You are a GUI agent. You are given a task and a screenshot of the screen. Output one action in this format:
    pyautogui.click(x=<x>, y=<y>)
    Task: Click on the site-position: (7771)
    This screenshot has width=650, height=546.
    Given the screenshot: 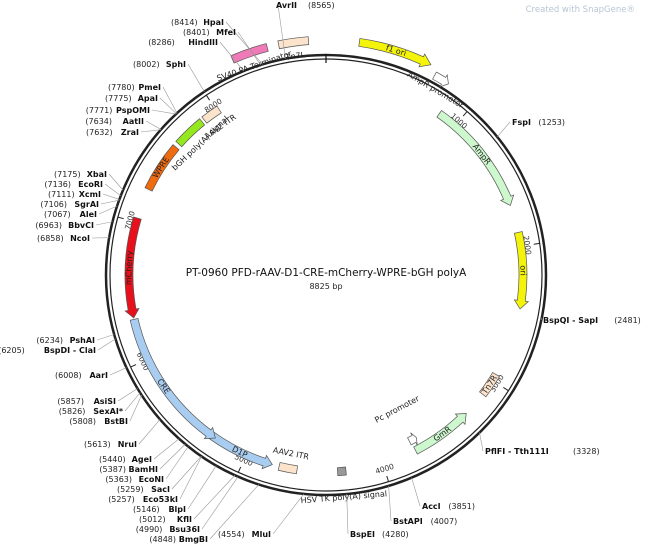 What is the action you would take?
    pyautogui.click(x=99, y=110)
    